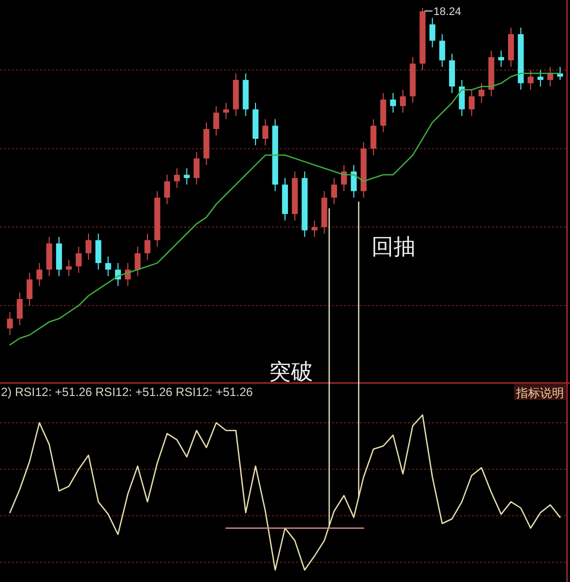  What do you see at coordinates (127, 392) in the screenshot?
I see `chart-title: 2) RSI12: +51.26 RSI12: +51.26 RSI12: +51.26` at bounding box center [127, 392].